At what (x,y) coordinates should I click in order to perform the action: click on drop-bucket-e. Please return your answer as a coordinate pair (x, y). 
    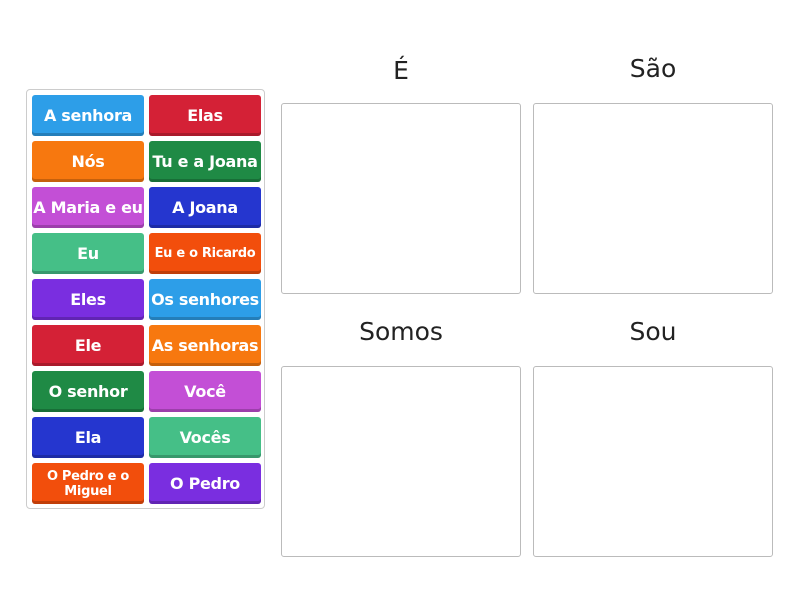
    Looking at the image, I should click on (401, 198).